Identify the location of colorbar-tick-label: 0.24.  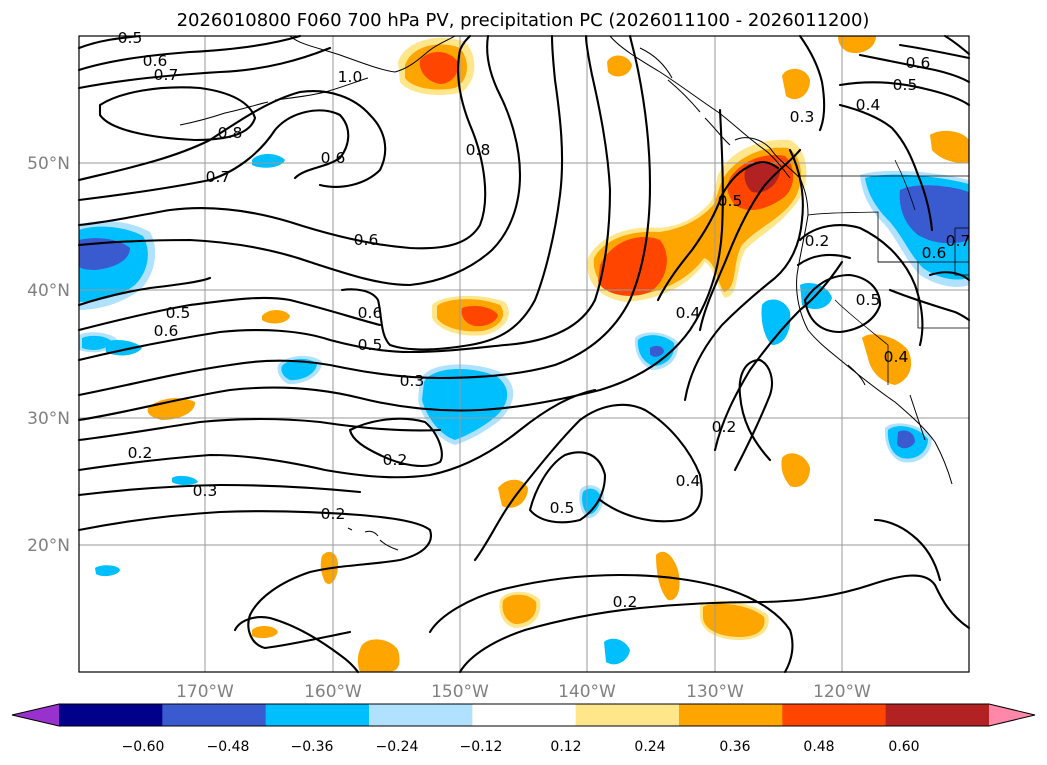
(649, 747).